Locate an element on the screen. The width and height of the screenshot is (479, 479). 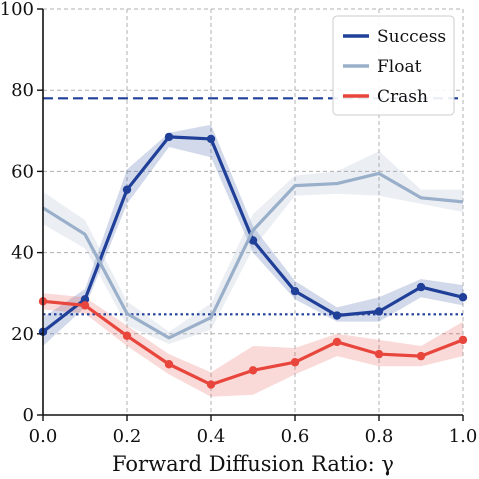
y-tick-label: 80 is located at coordinates (22, 90).